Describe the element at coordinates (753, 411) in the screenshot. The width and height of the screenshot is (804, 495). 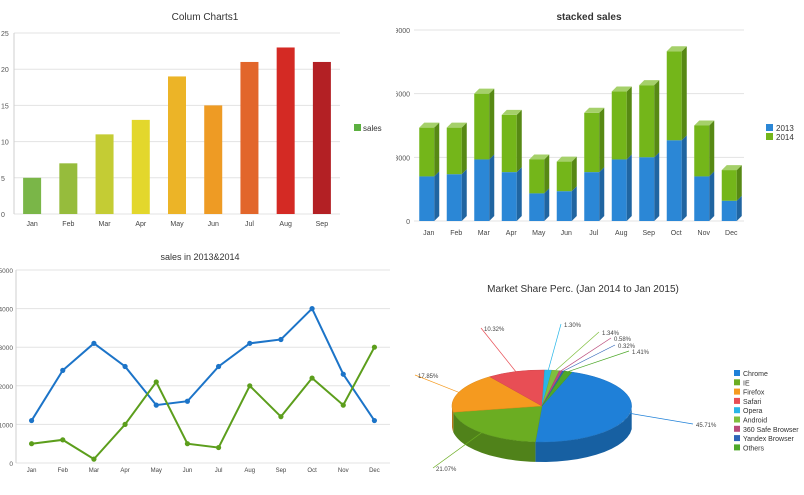
I see `legend-label: Opera` at that location.